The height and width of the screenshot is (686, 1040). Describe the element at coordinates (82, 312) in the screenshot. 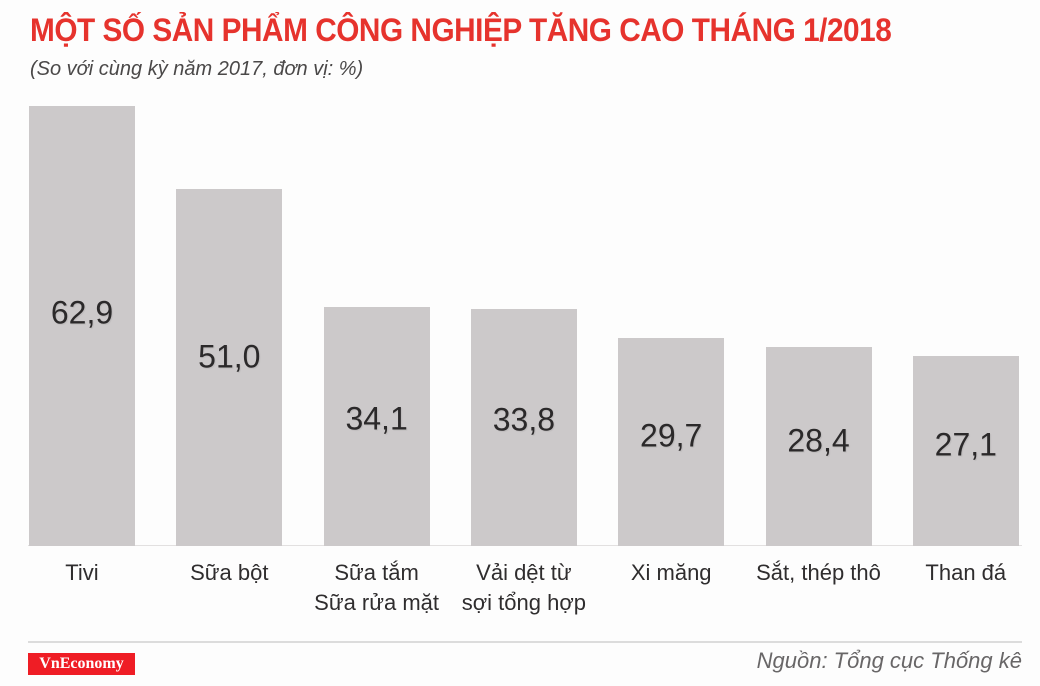

I see `bar-value-label: 62,9` at that location.